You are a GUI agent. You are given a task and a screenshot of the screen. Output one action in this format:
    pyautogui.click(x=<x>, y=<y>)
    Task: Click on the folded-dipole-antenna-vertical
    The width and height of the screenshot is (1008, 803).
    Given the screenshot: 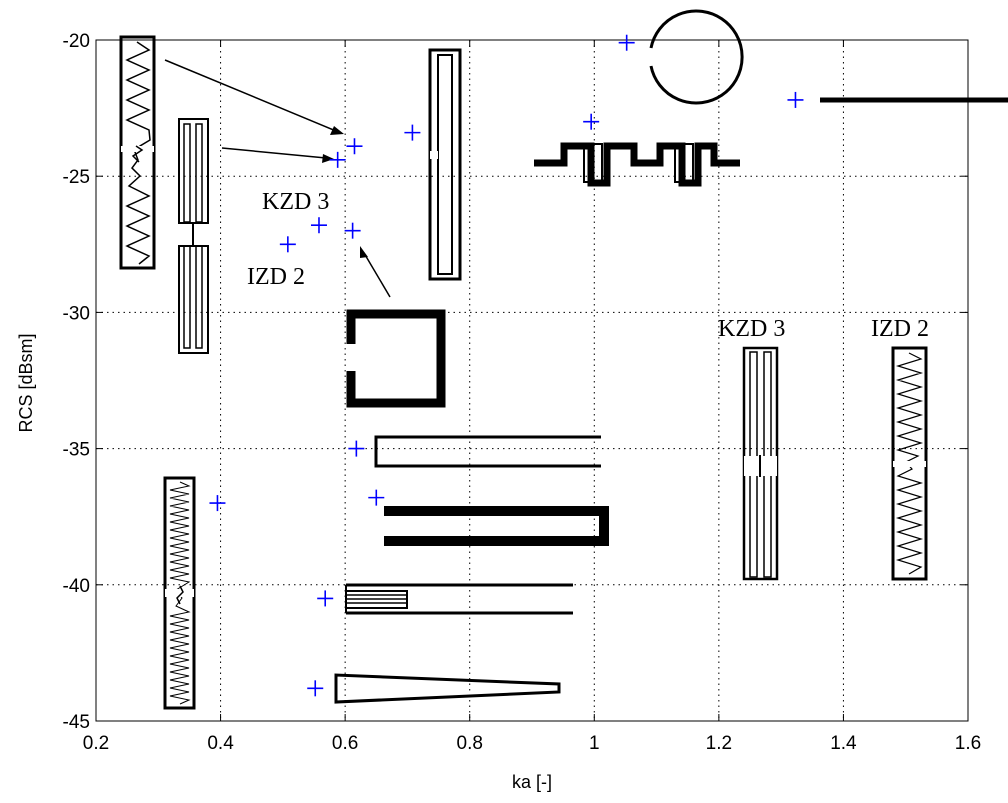 What is the action you would take?
    pyautogui.click(x=445, y=164)
    